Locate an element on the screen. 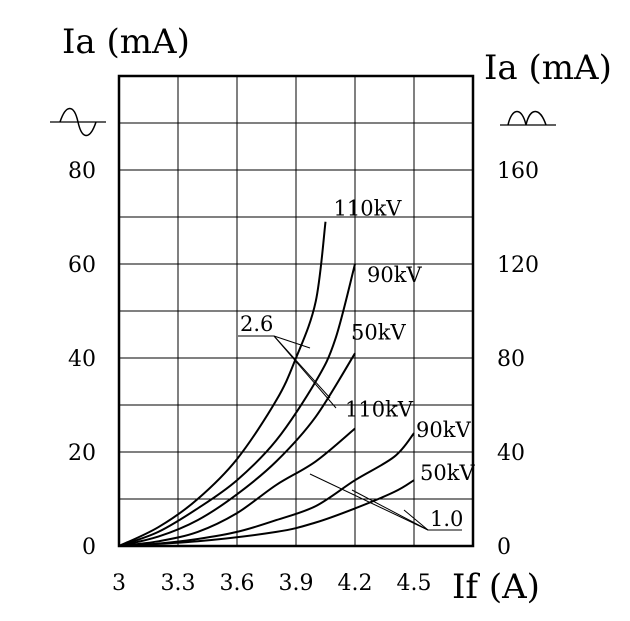 This screenshot has height=621, width=630. x-axis-title: If (A) is located at coordinates (496, 587).